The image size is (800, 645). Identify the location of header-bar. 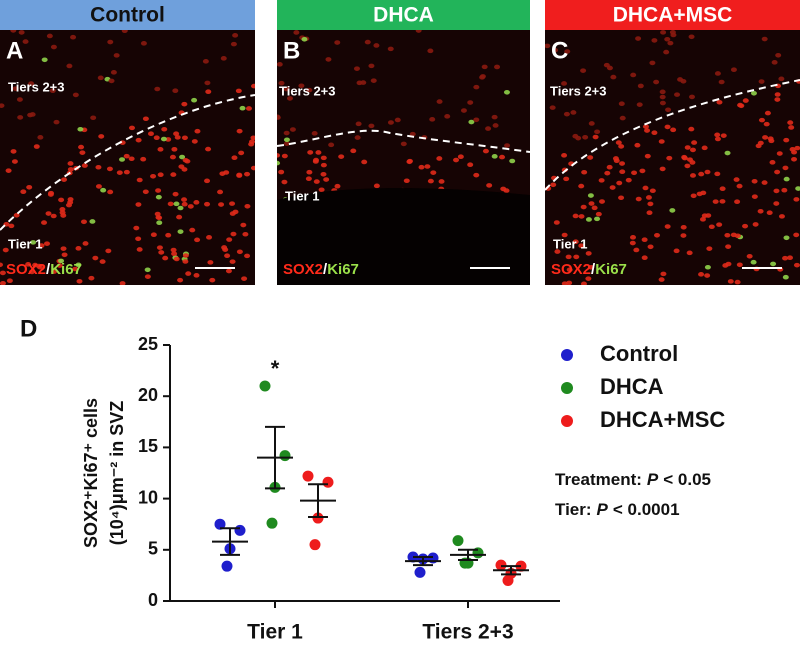
(127, 15).